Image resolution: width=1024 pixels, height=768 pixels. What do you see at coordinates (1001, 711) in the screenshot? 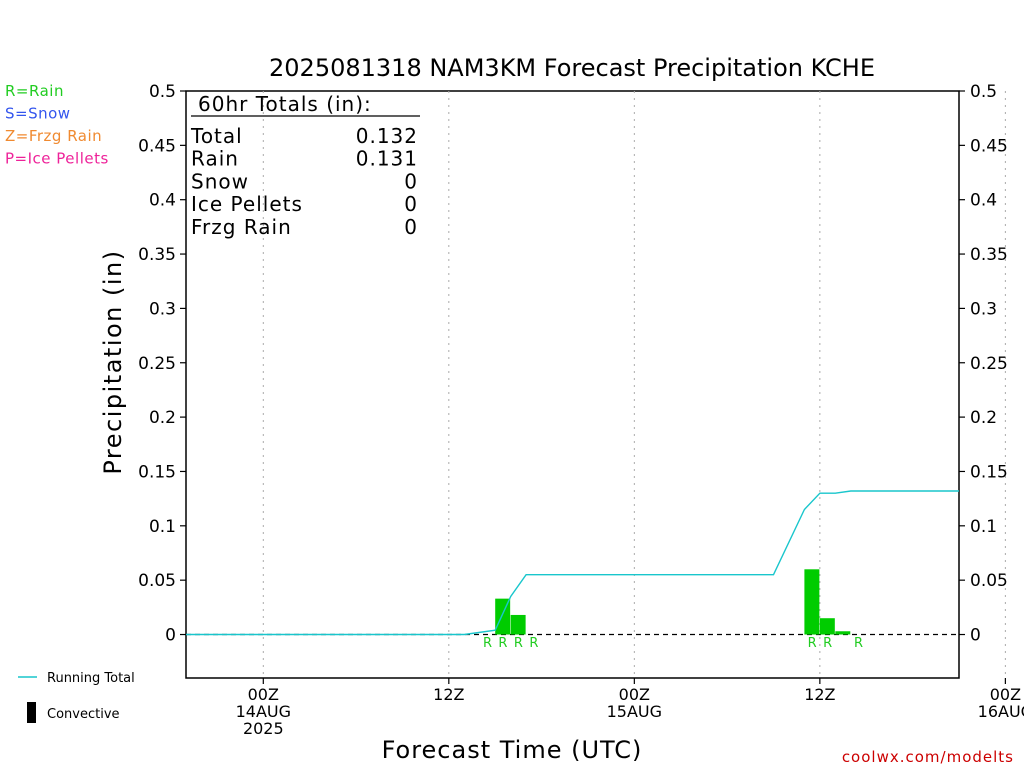
I see `x-tick-label: 16AUG` at bounding box center [1001, 711].